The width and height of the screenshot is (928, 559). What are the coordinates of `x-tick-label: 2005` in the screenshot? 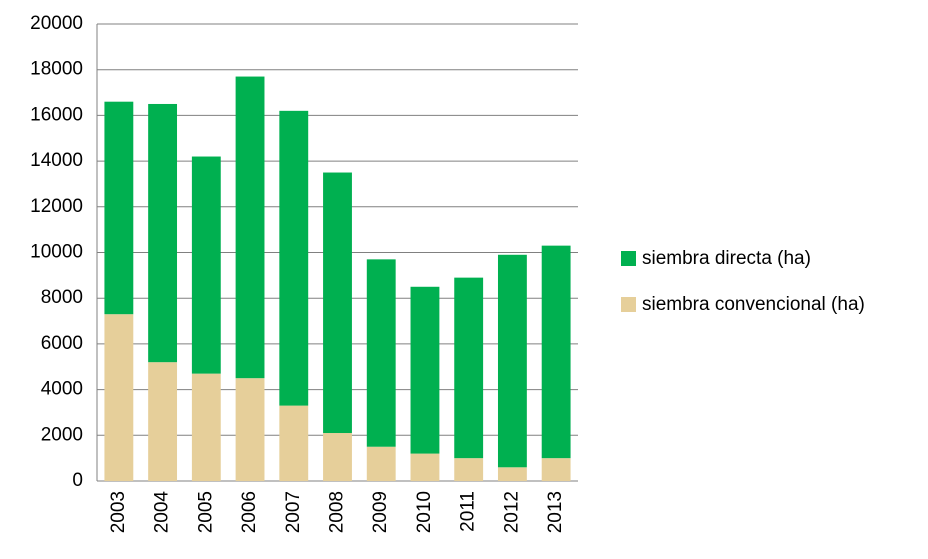 It's located at (205, 512).